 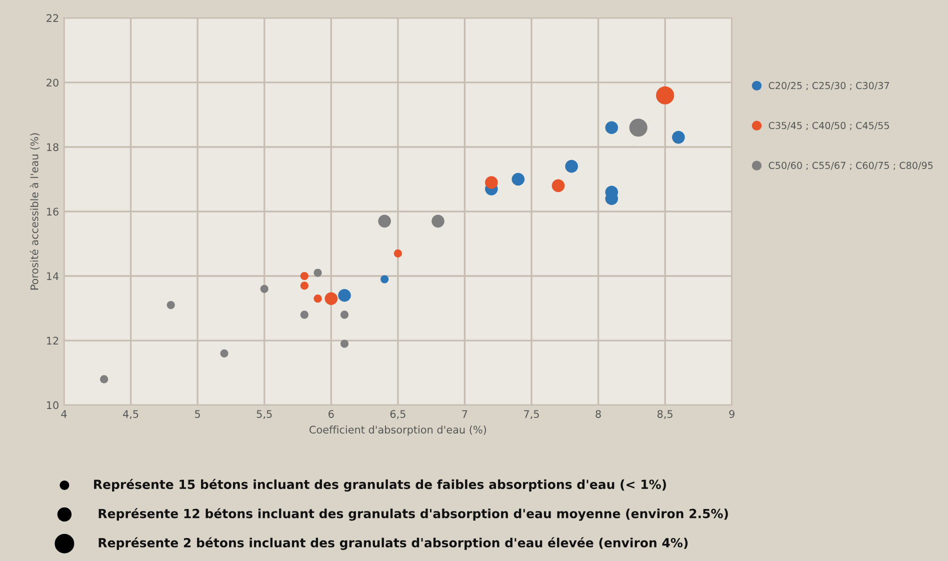 What do you see at coordinates (35, 211) in the screenshot?
I see `y-axis-title: Porosité accessible à l'eau (%)` at bounding box center [35, 211].